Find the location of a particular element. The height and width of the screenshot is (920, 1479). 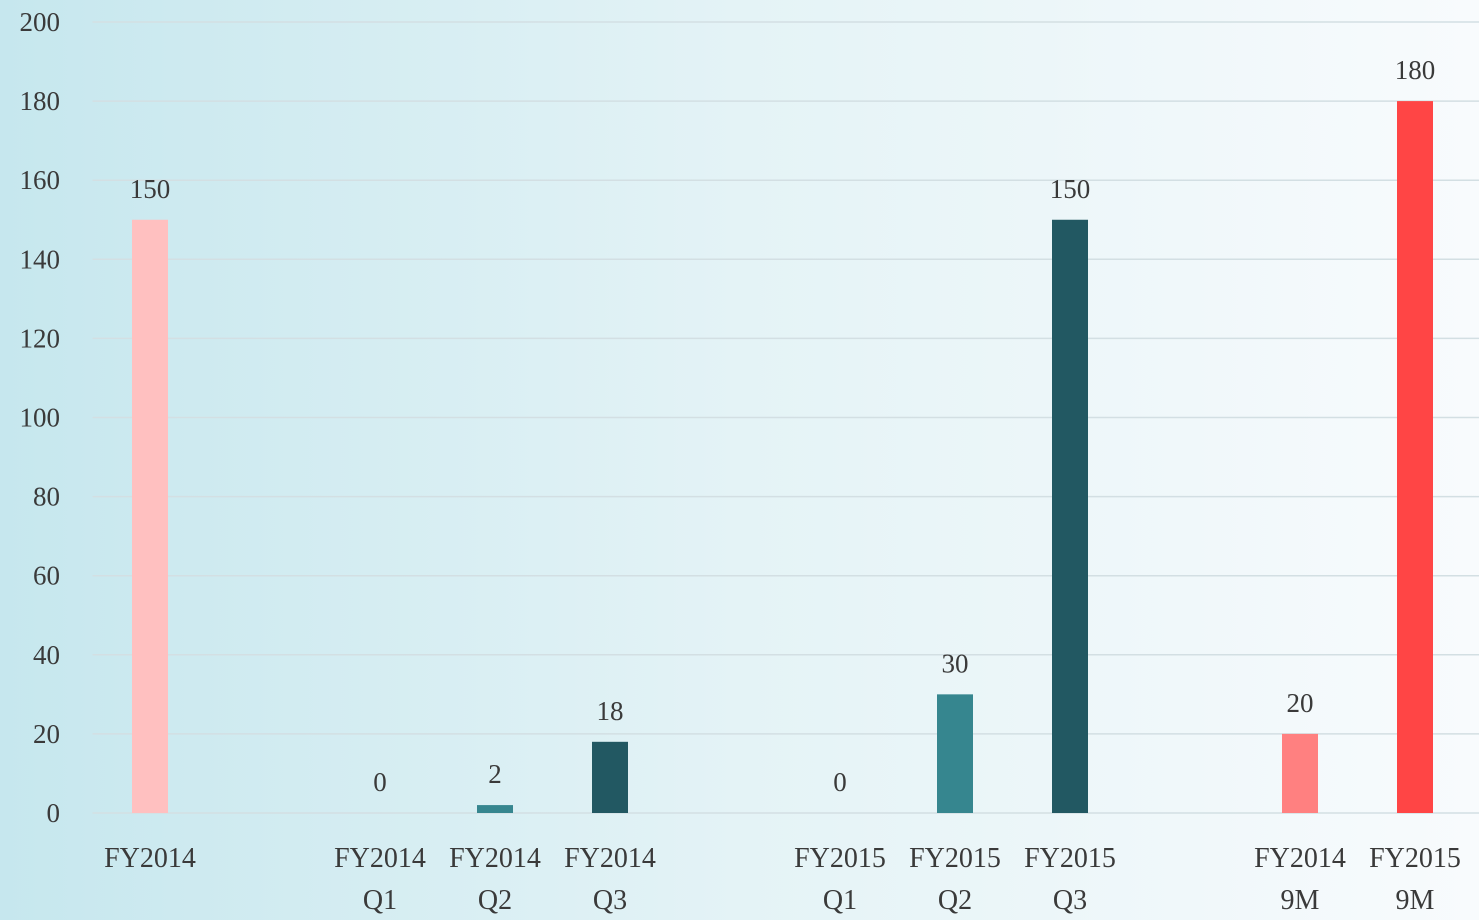

y-tick-label: 20 is located at coordinates (46, 734).